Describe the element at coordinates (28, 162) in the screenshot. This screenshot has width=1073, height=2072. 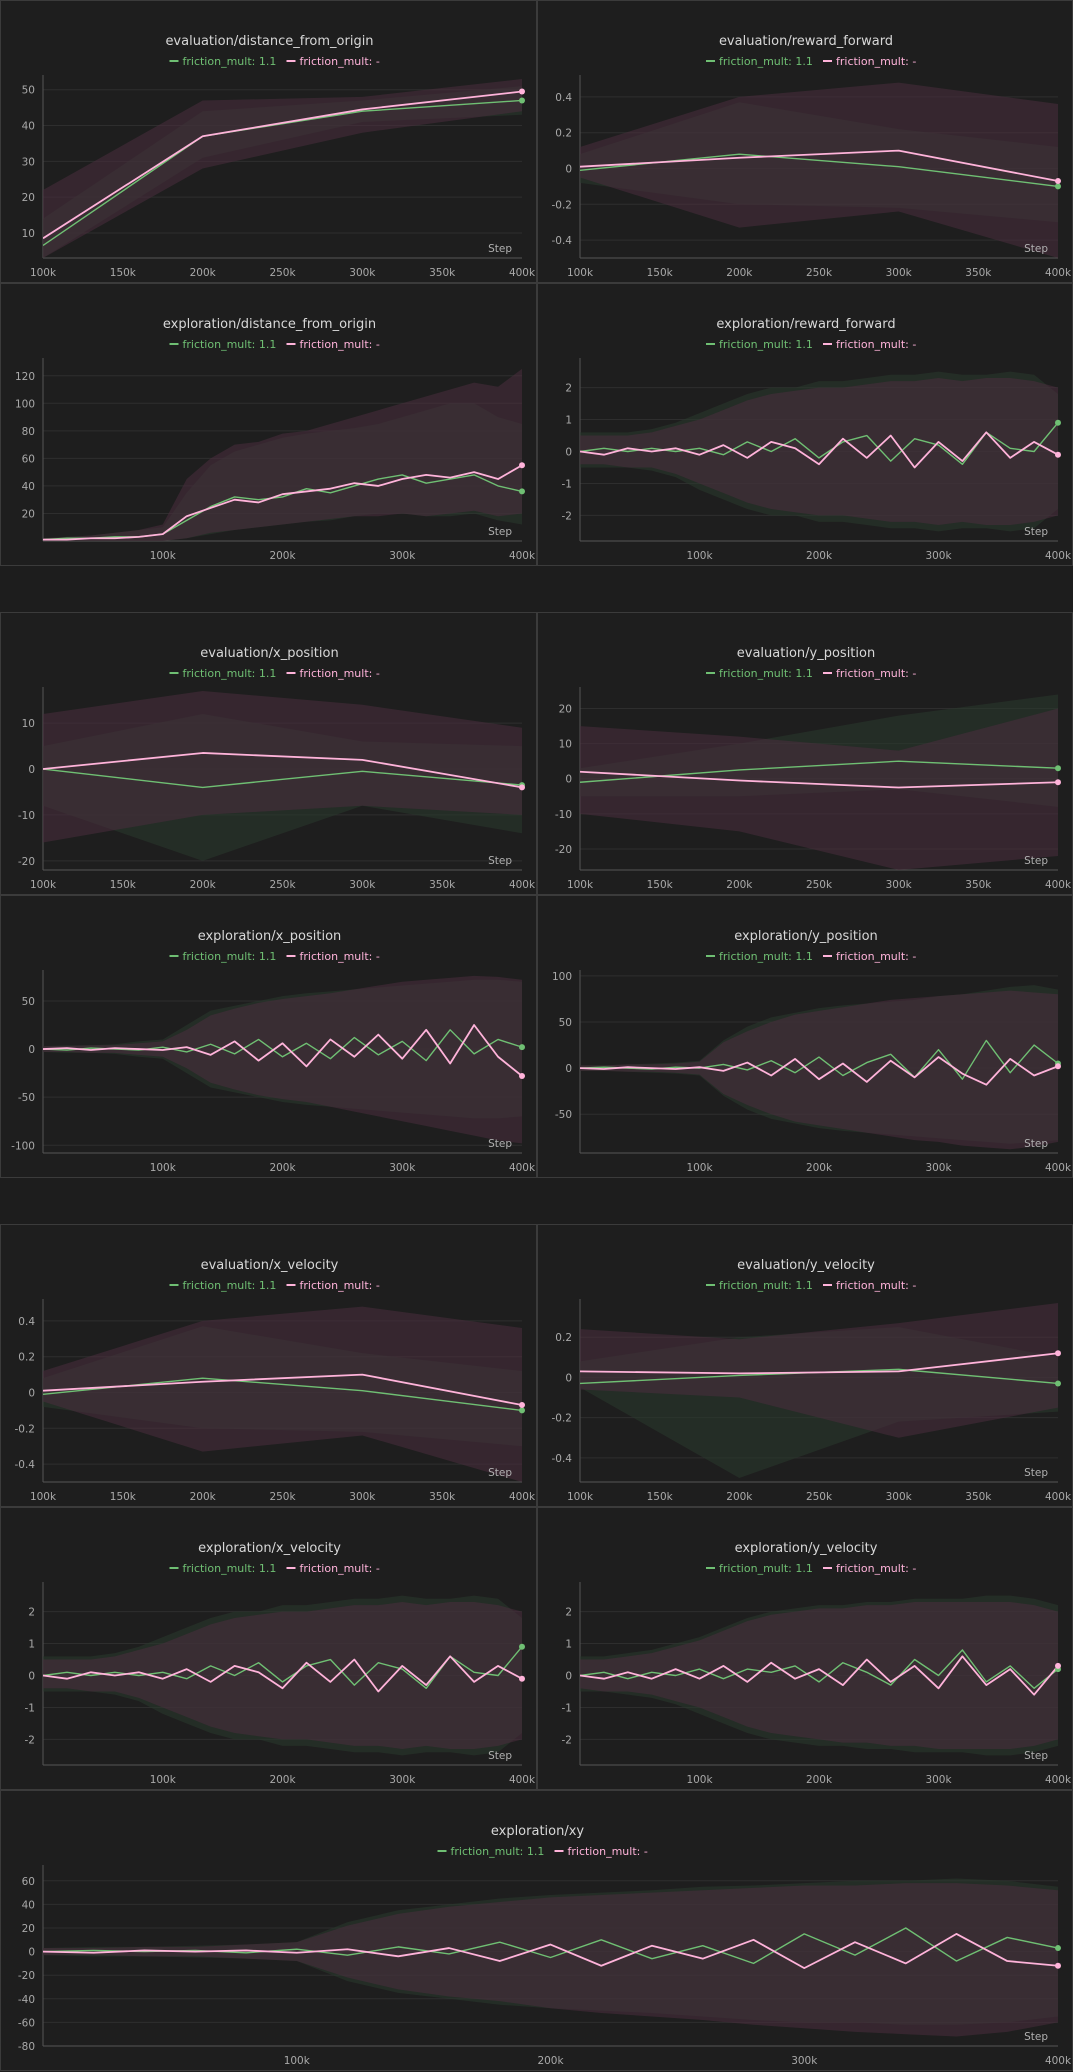
I see `y-tick-label: 30` at that location.